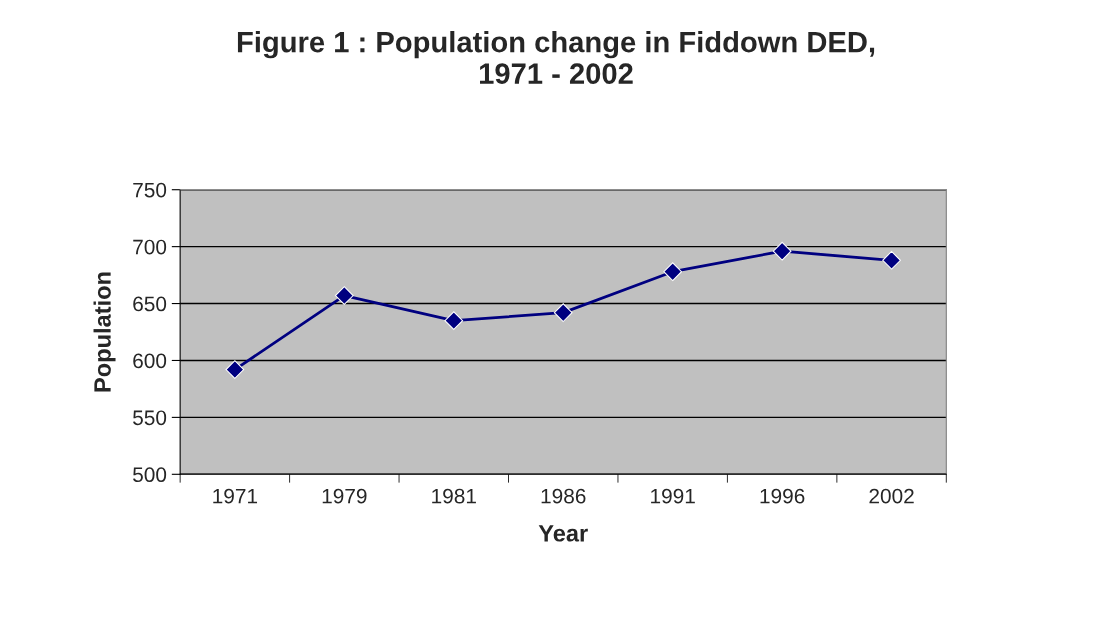 This screenshot has height=620, width=1112. What do you see at coordinates (150, 361) in the screenshot?
I see `y-tick-label: 600` at bounding box center [150, 361].